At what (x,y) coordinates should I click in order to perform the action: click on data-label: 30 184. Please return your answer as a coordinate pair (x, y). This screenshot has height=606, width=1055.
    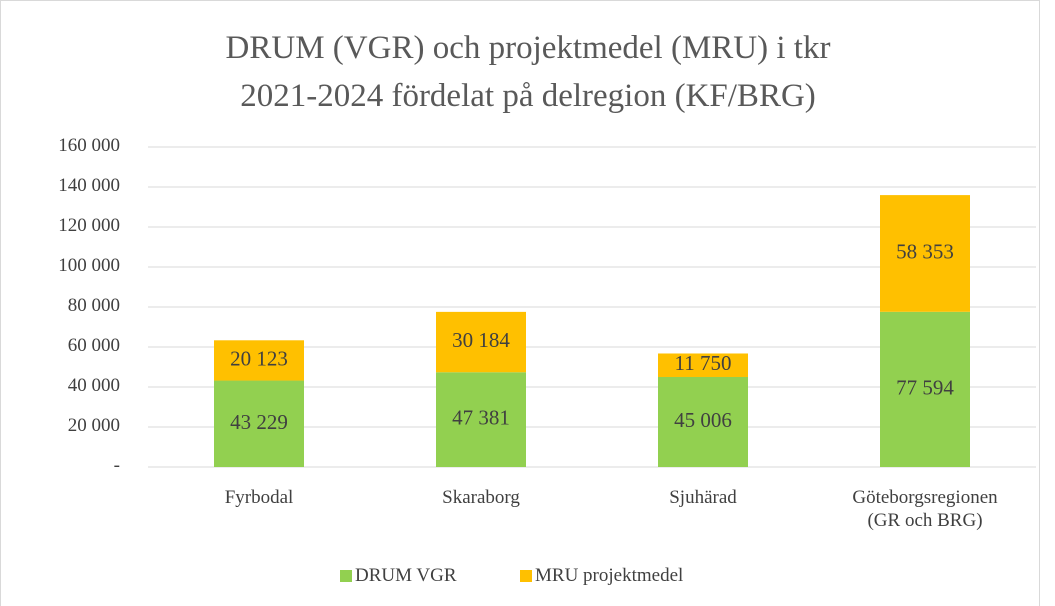
    Looking at the image, I should click on (481, 340).